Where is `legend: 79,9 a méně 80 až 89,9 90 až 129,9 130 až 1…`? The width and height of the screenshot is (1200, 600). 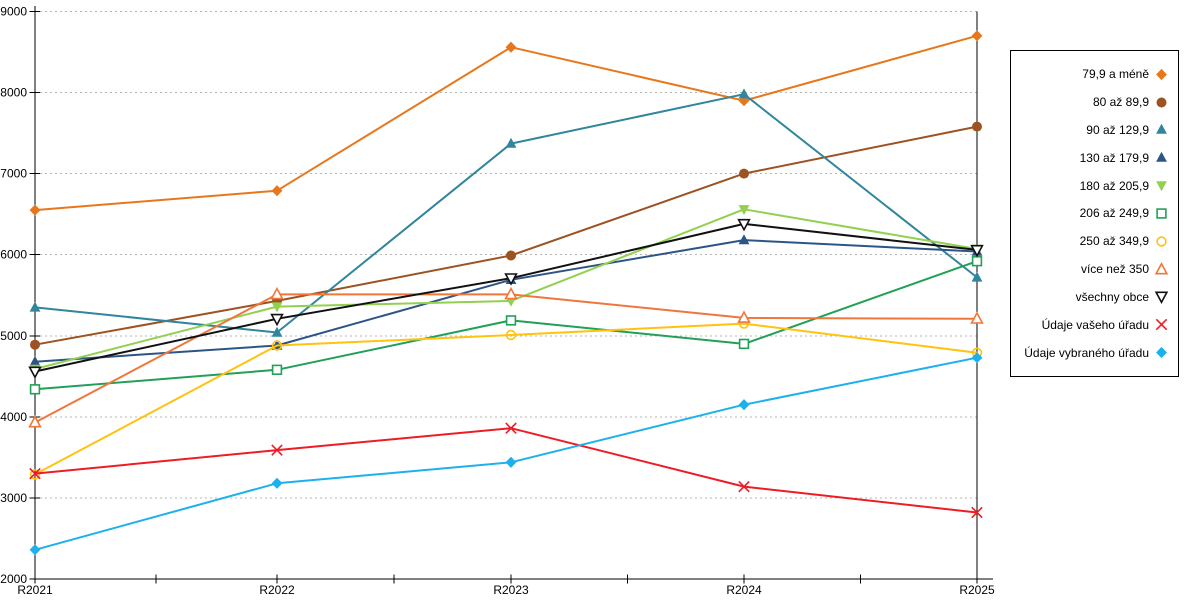
legend: 79,9 a méně 80 až 89,9 90 až 129,9 130 až 1… is located at coordinates (1094, 213).